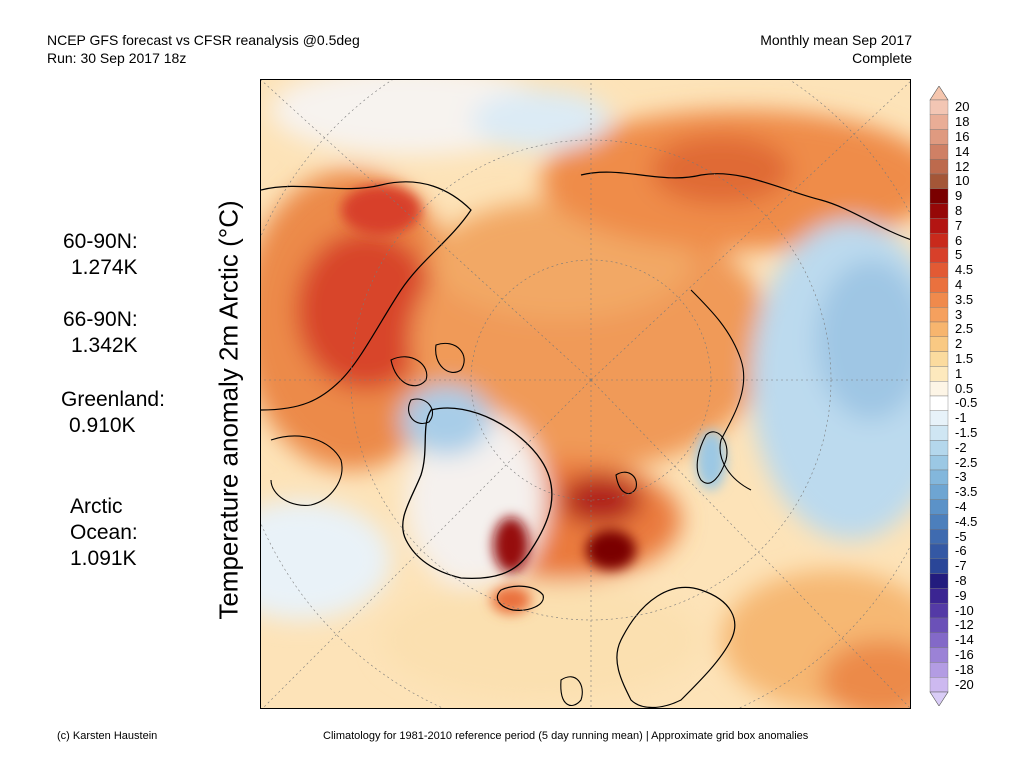  I want to click on colorbar-tick-label: 2.5, so click(964, 329).